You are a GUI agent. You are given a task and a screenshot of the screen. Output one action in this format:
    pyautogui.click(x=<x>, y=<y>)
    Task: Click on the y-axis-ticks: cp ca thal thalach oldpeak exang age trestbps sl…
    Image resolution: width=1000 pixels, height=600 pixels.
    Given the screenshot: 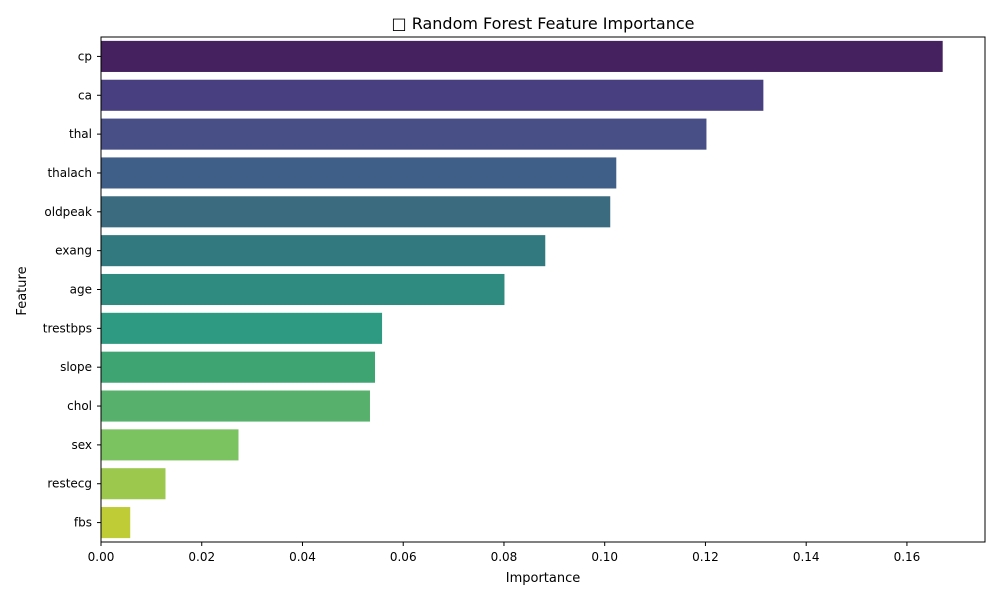 What is the action you would take?
    pyautogui.click(x=72, y=289)
    